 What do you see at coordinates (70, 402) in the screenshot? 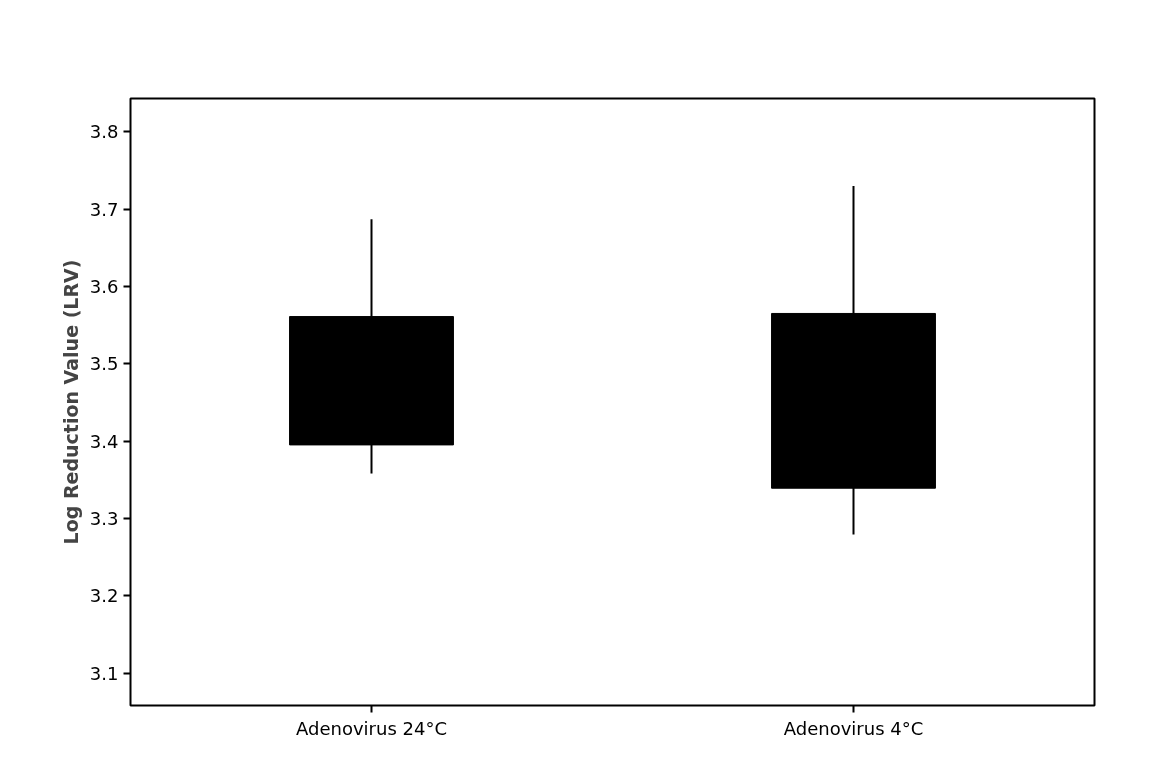
I see `y-axis-title: Log Reduction Value (LRV)` at bounding box center [70, 402].